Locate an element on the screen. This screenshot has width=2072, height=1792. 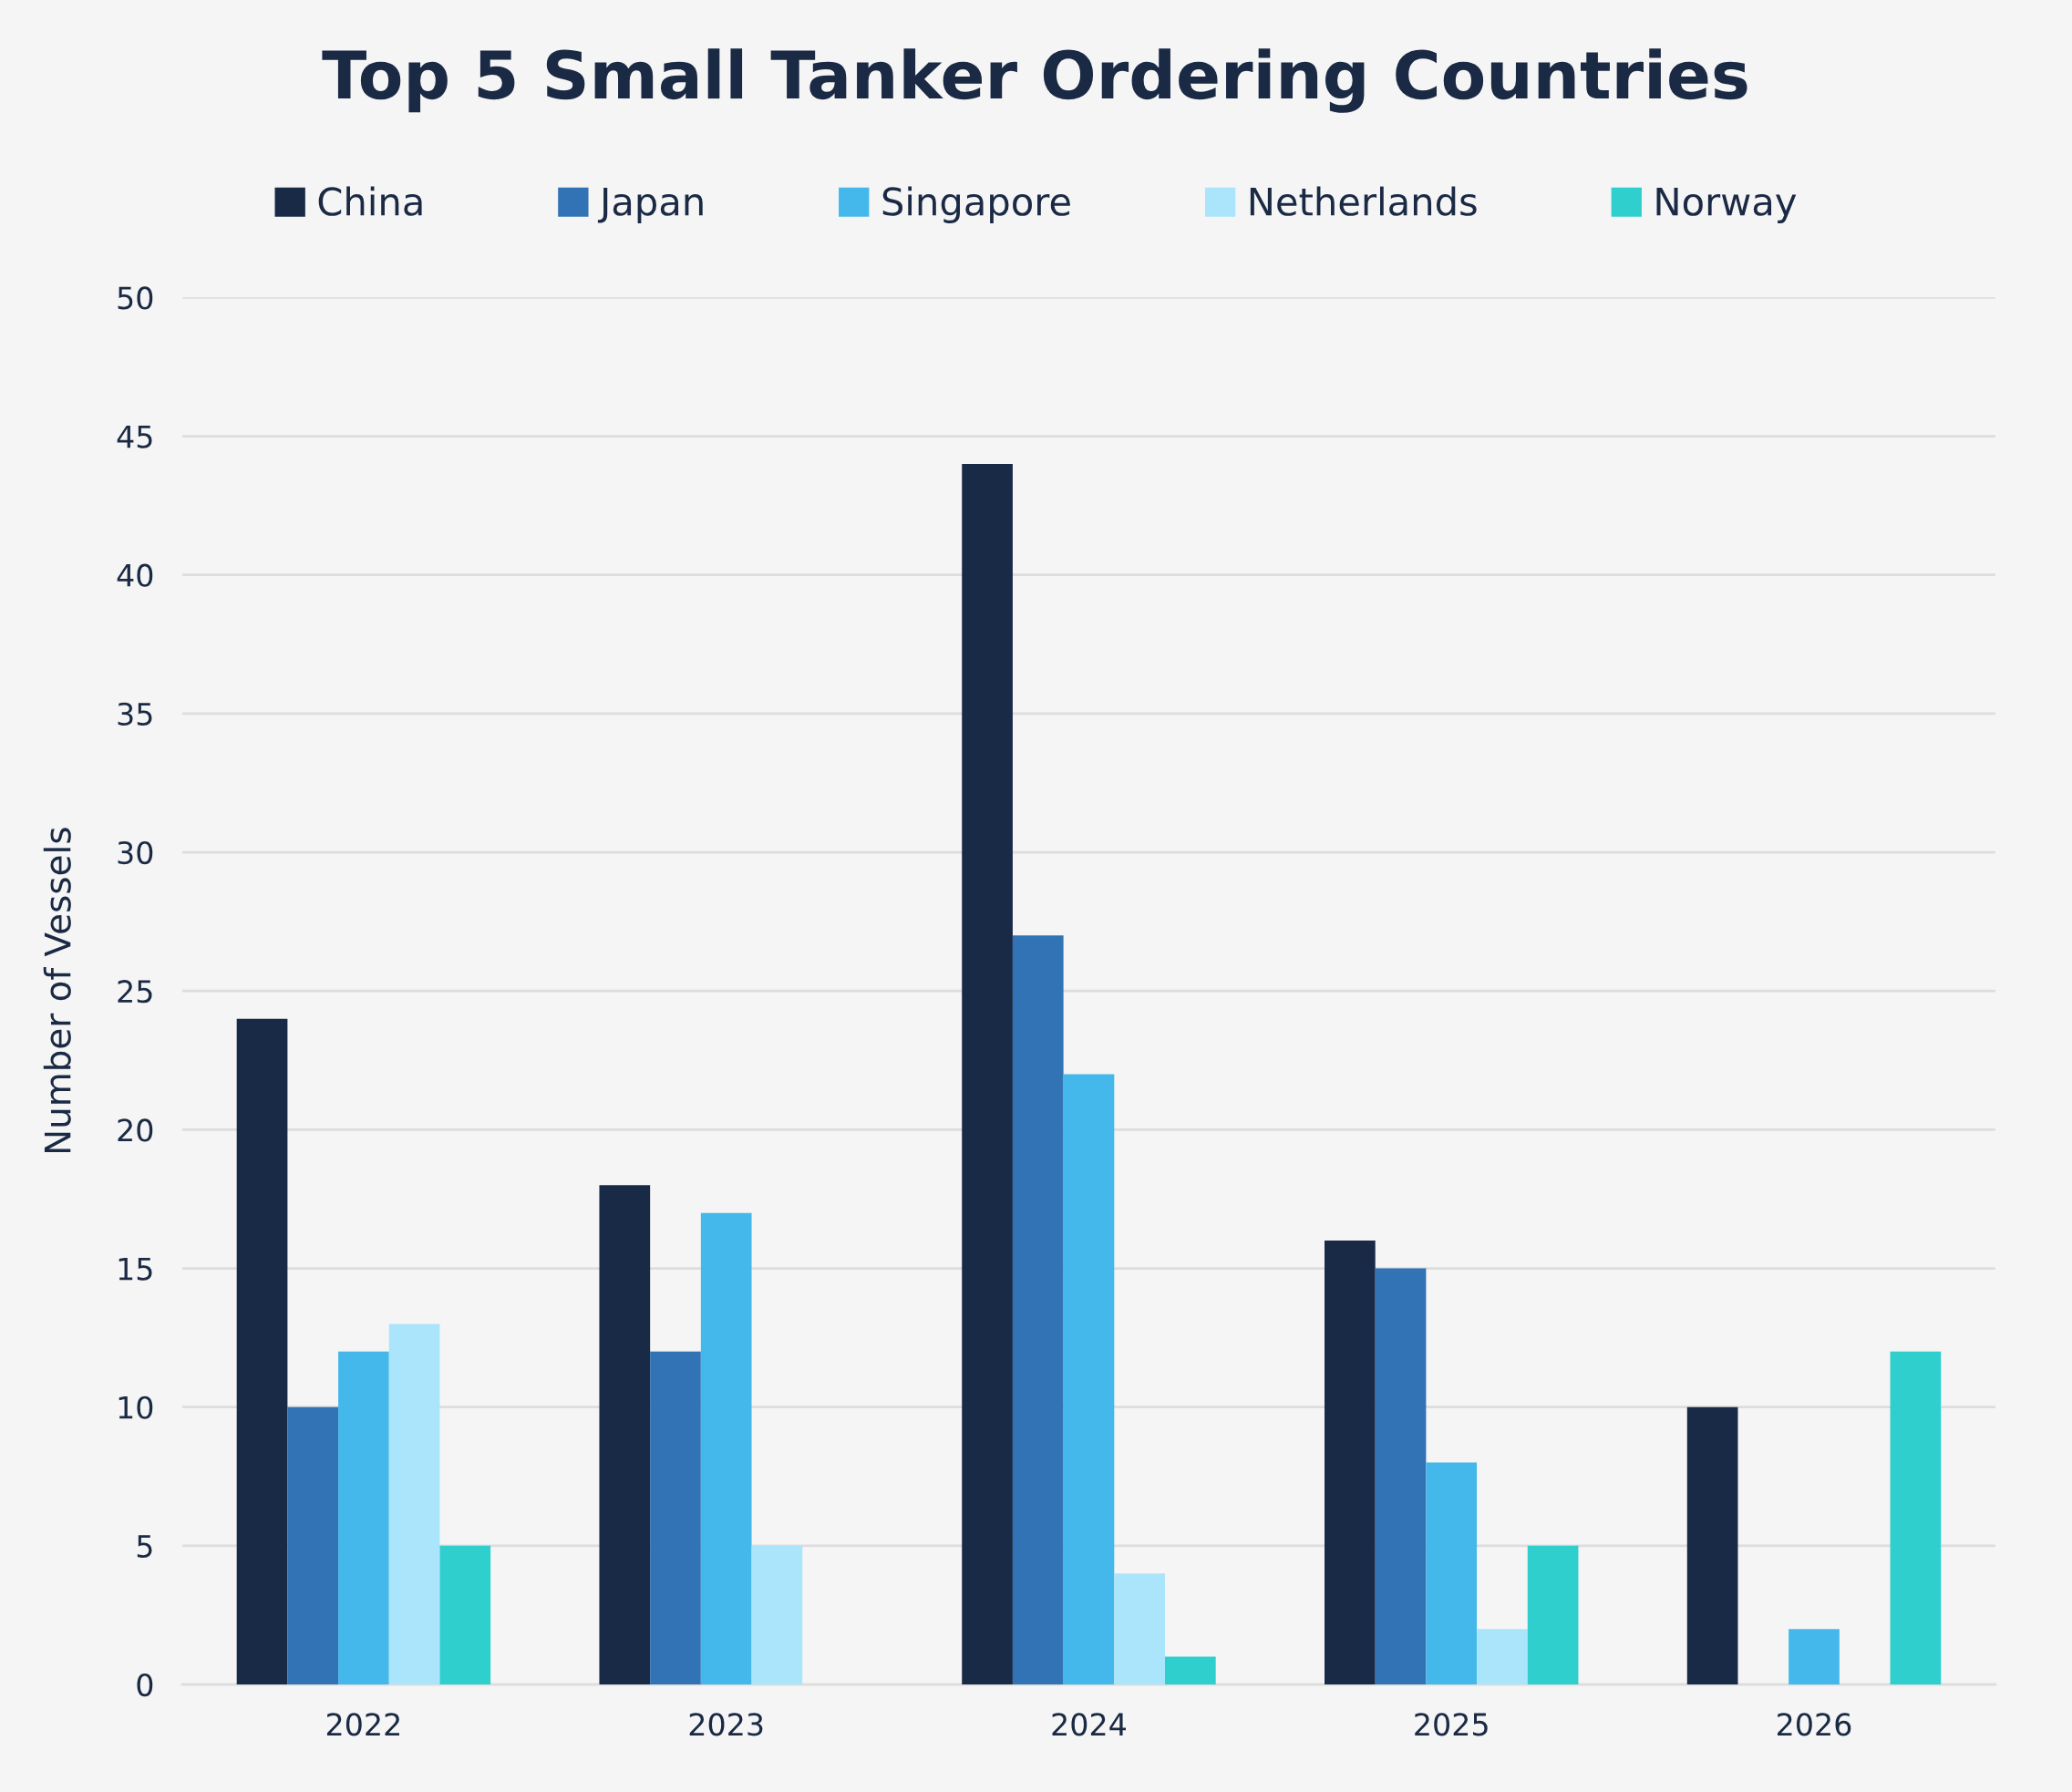
legend-label: Singapore is located at coordinates (976, 204).